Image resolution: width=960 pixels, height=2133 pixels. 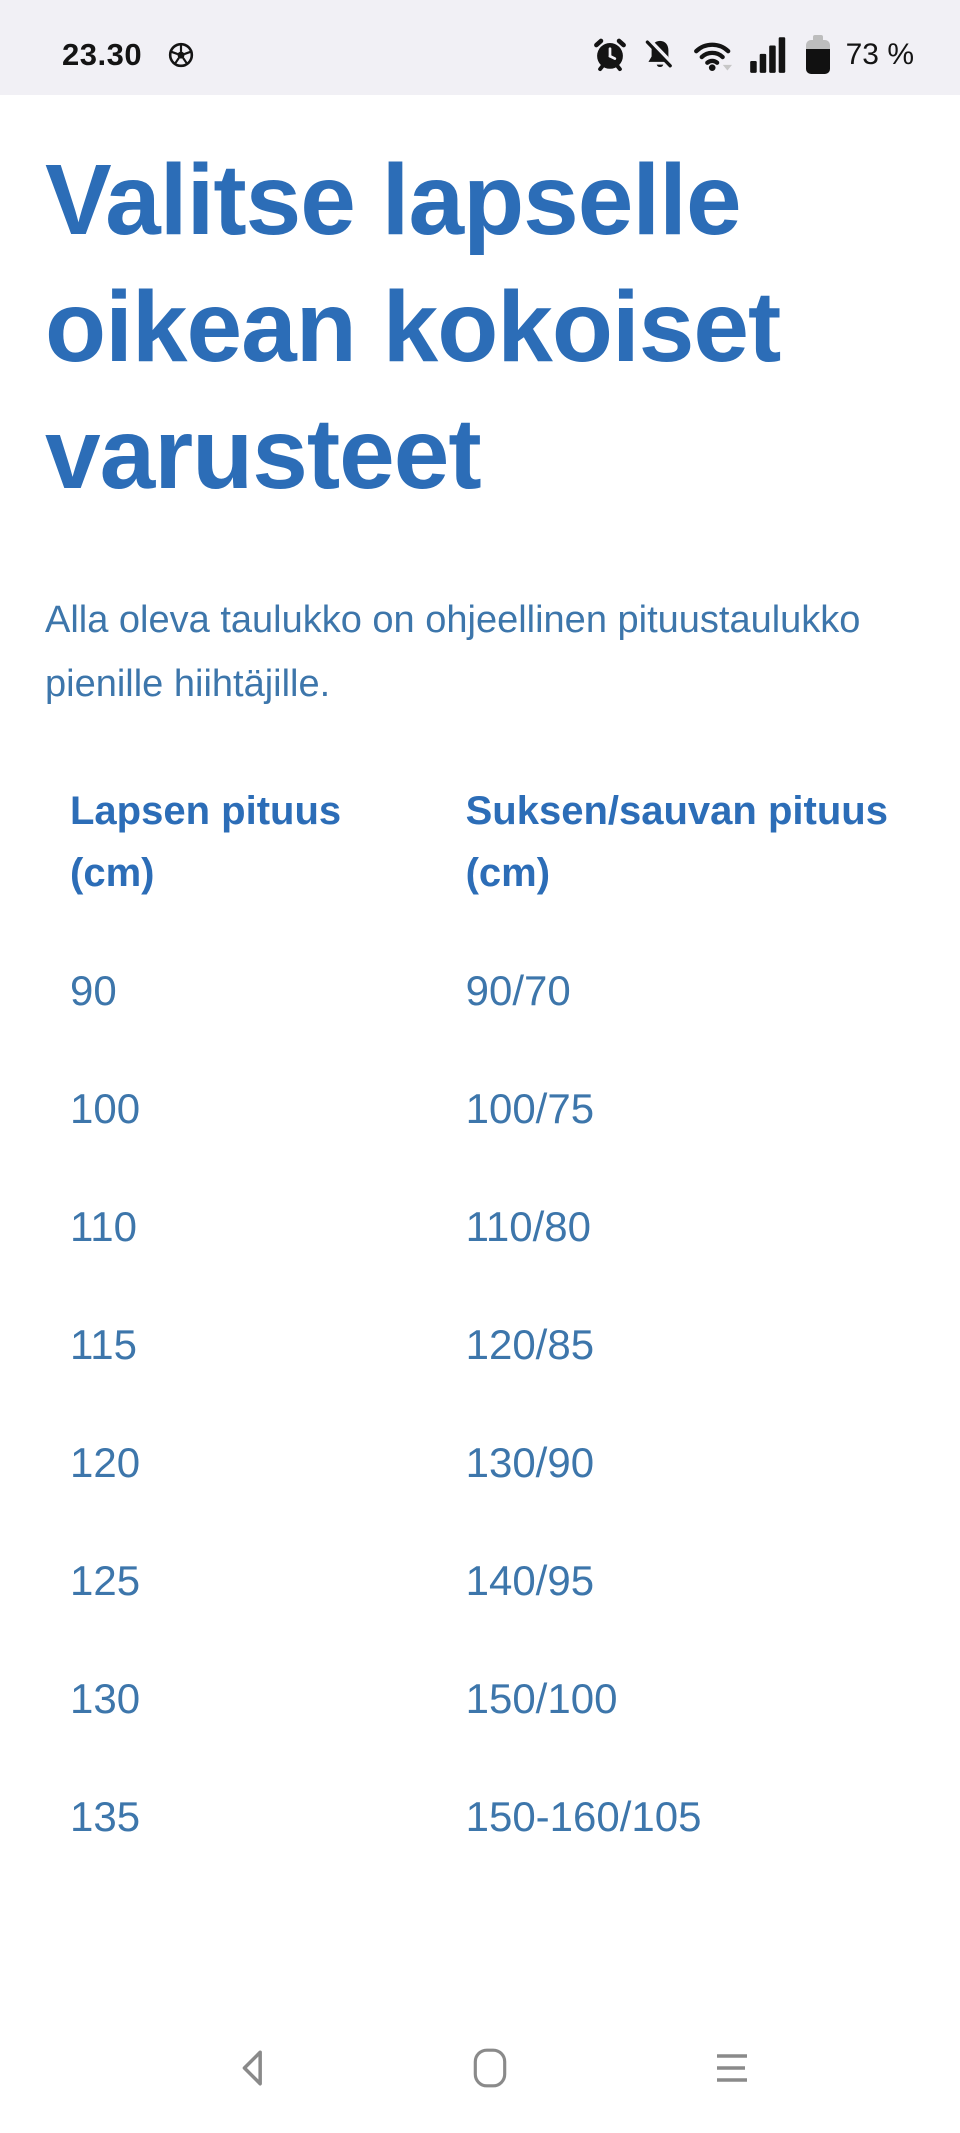 I want to click on back-button, so click(x=252, y=2068).